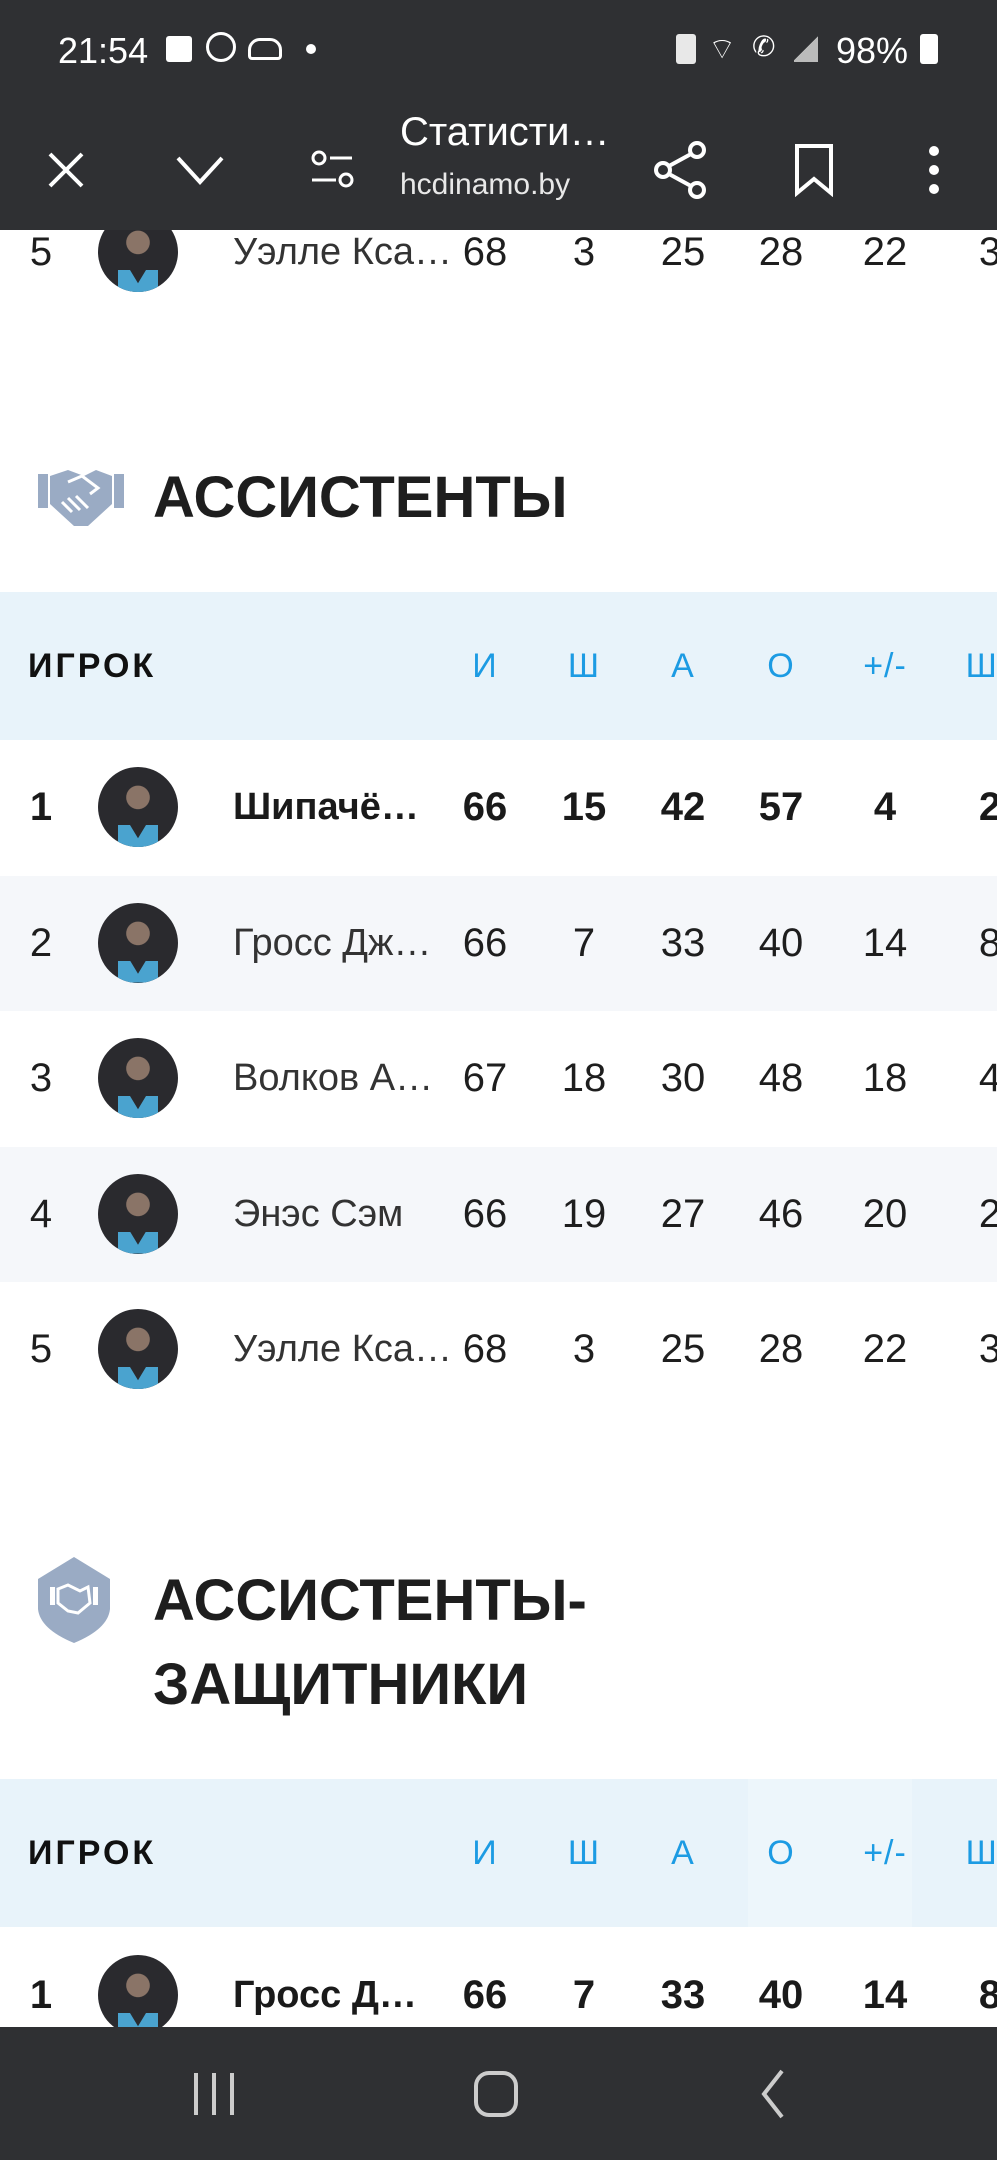 This screenshot has height=2160, width=997. What do you see at coordinates (814, 170) in the screenshot?
I see `bookmark-icon` at bounding box center [814, 170].